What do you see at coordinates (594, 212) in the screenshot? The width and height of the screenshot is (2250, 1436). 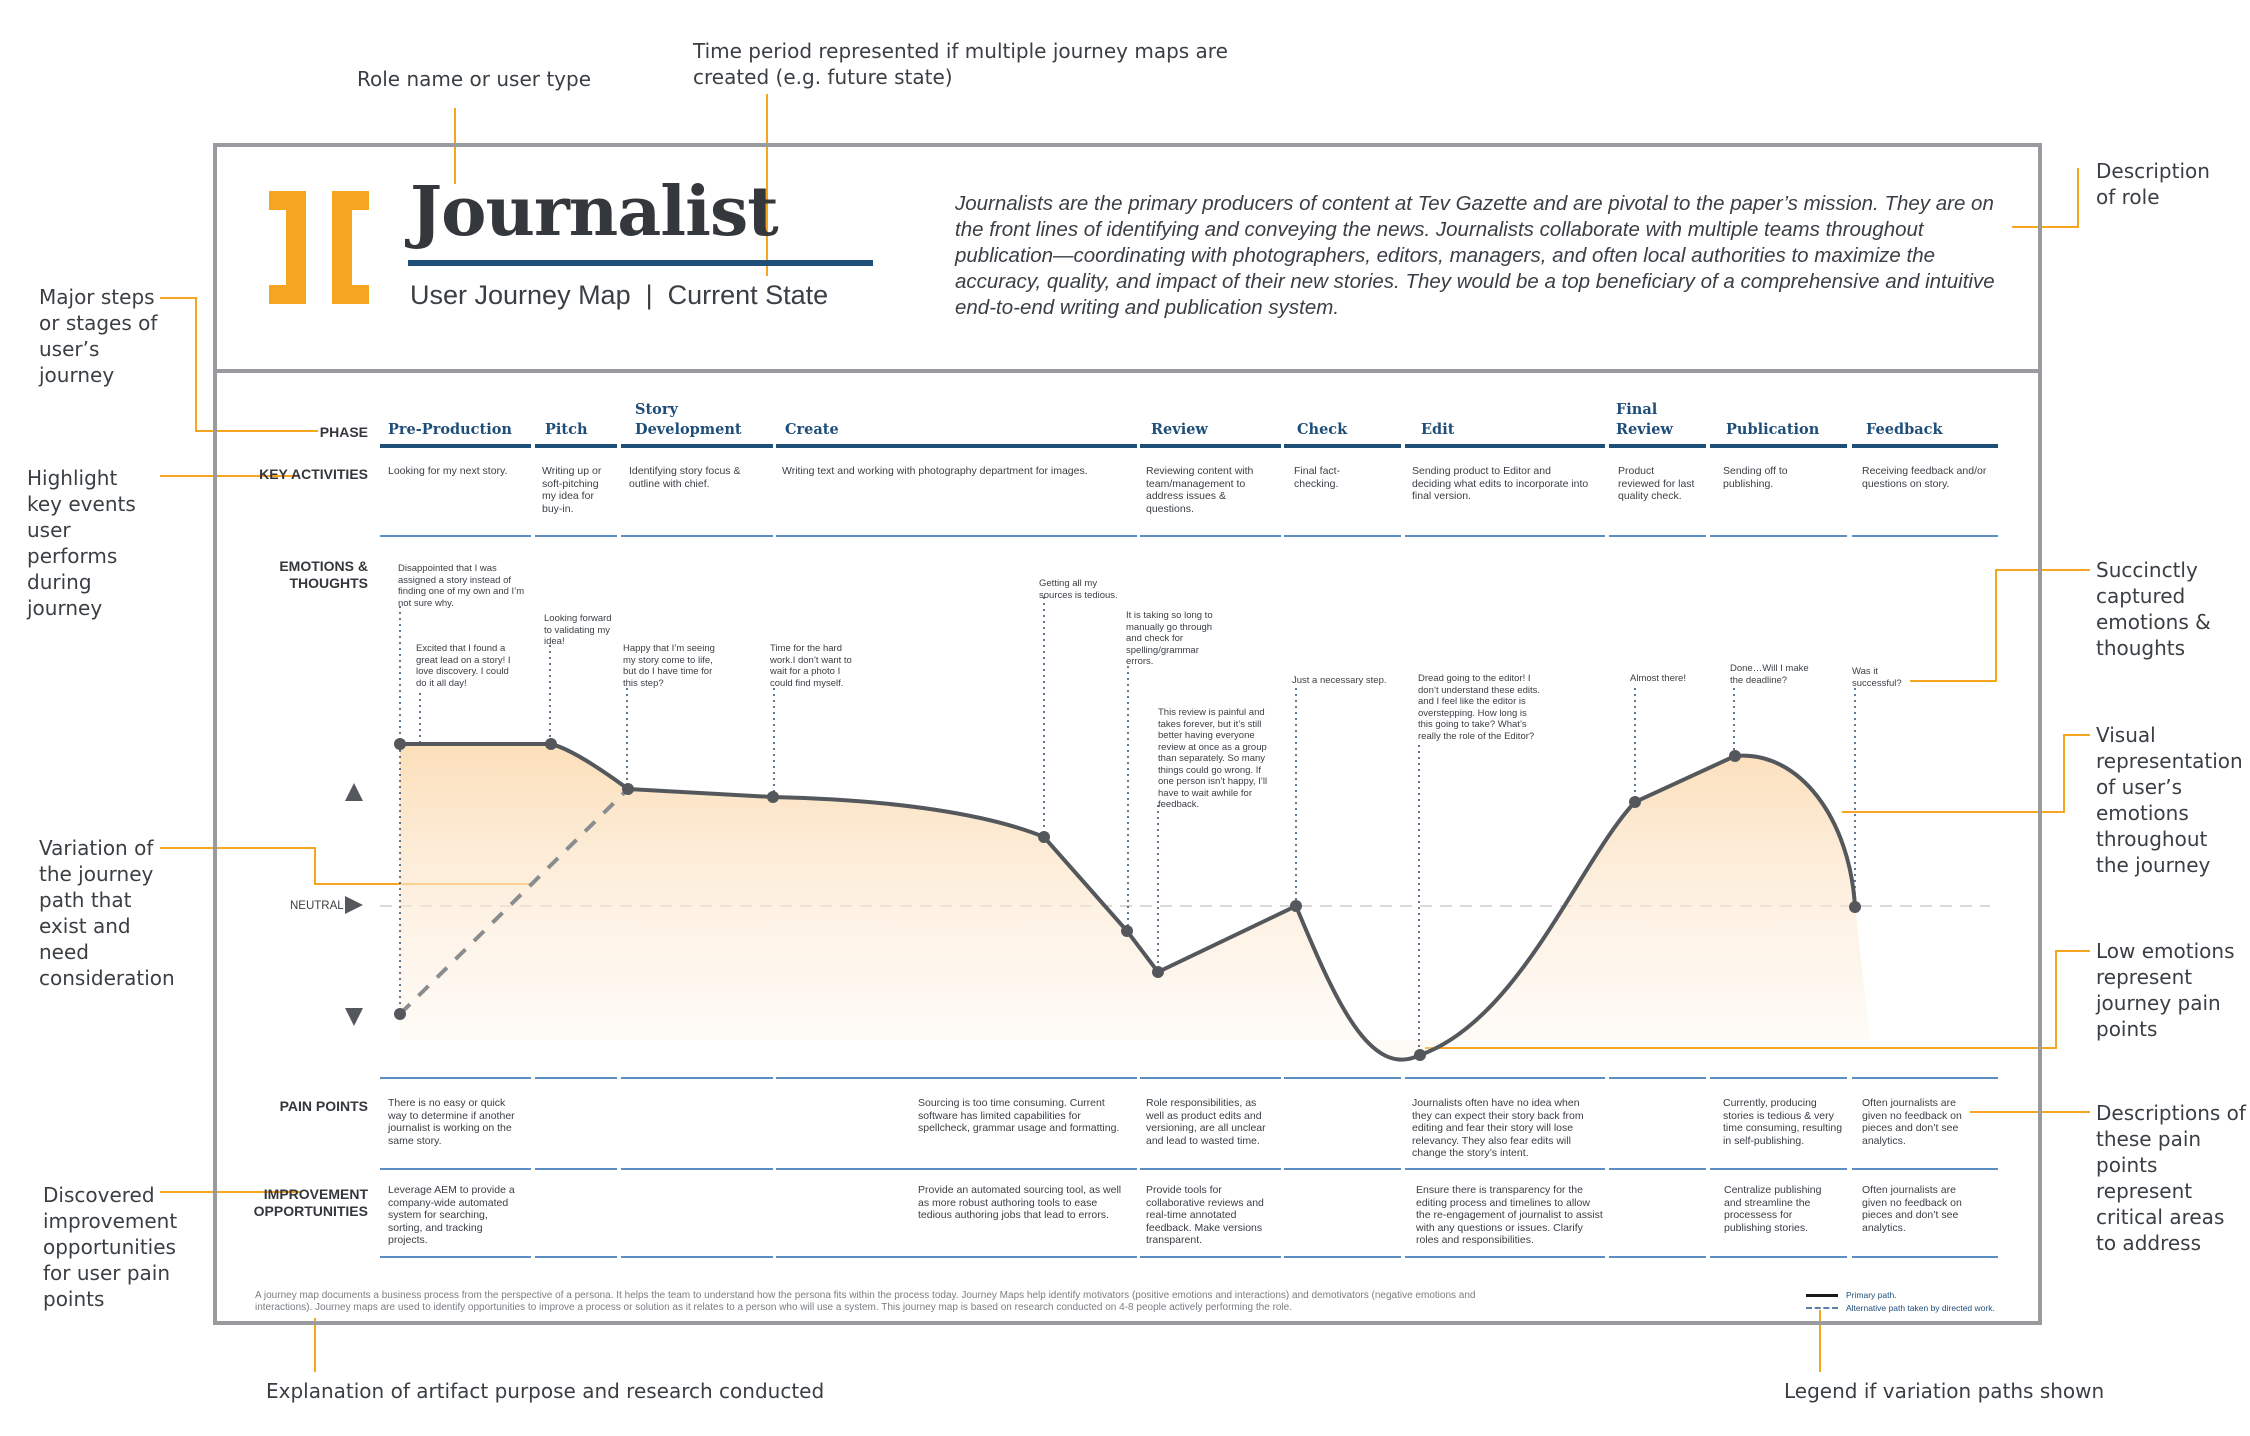 I see `role-title: Journalist` at bounding box center [594, 212].